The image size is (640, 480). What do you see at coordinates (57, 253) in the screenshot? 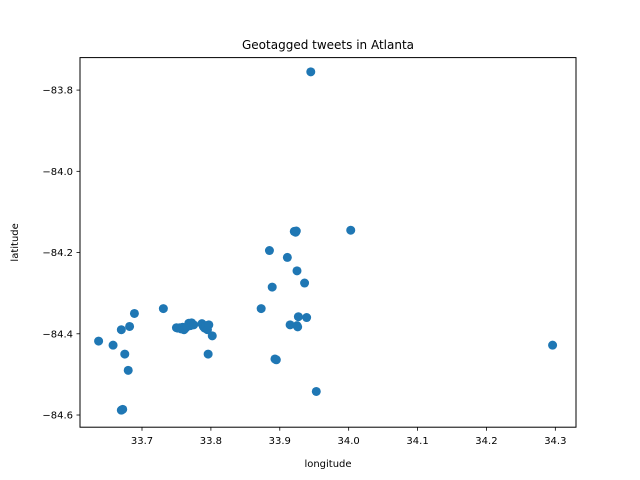
I see `y-tick-label: −84.2` at bounding box center [57, 253].